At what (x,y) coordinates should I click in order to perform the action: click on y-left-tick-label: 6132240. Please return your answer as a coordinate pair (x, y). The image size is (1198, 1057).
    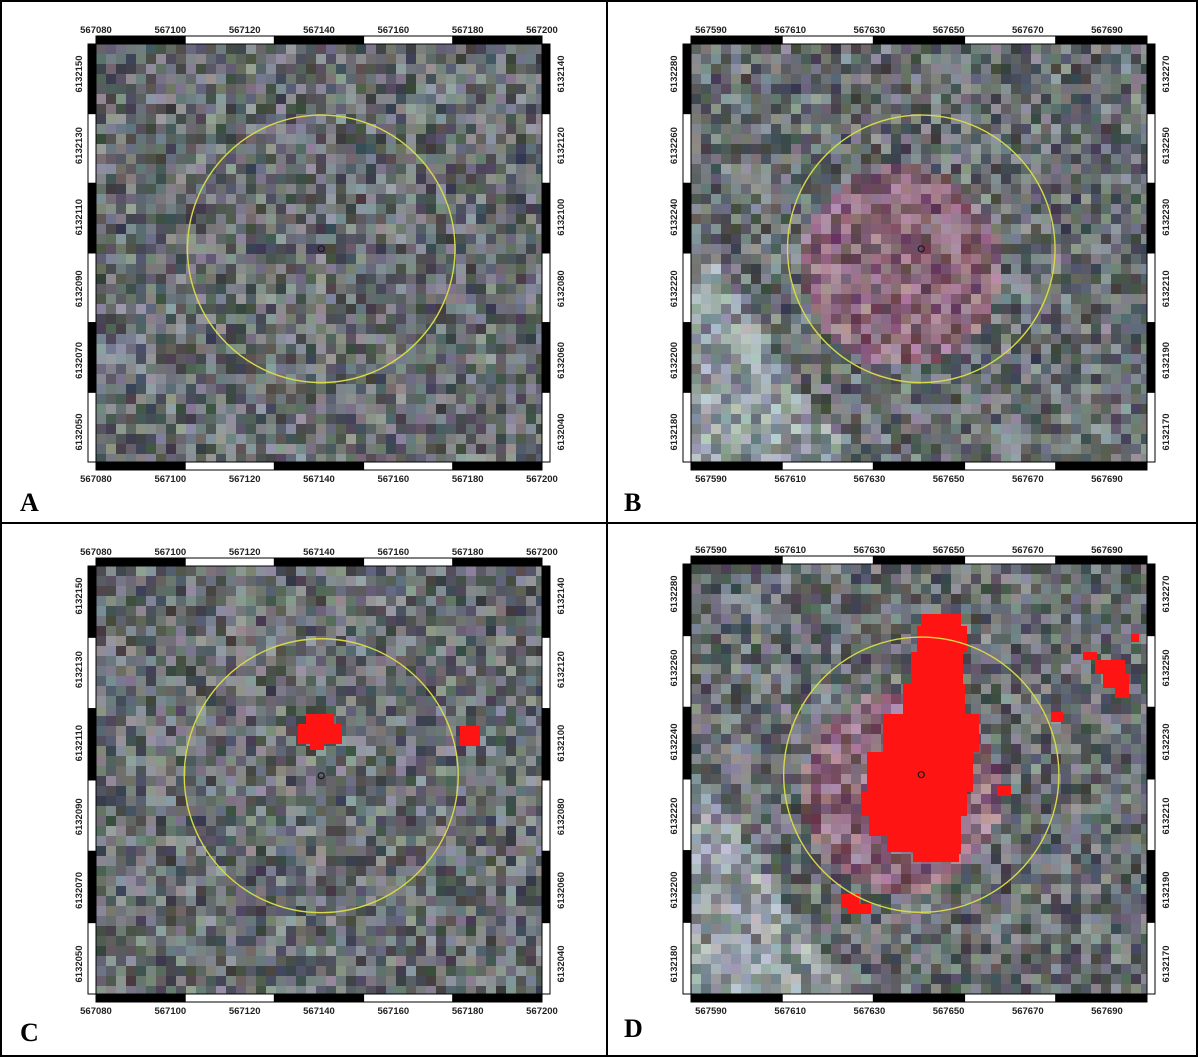
    Looking at the image, I should click on (674, 217).